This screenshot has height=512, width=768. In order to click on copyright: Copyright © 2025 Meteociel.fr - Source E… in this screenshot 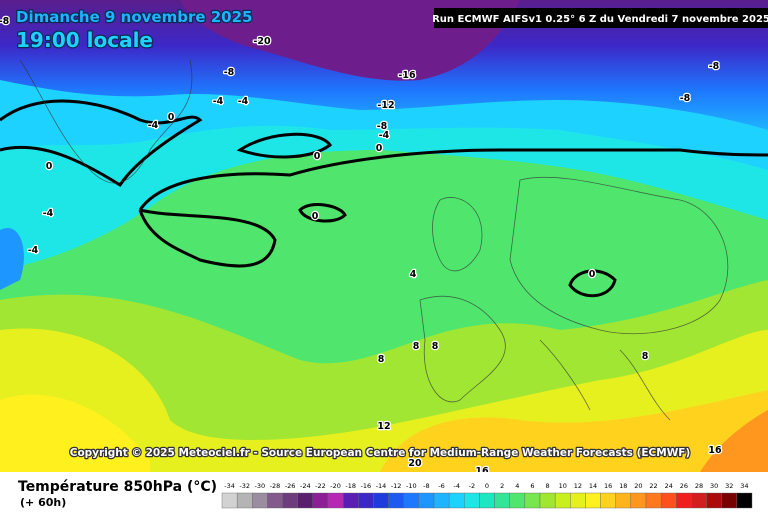, I will do `click(380, 453)`.